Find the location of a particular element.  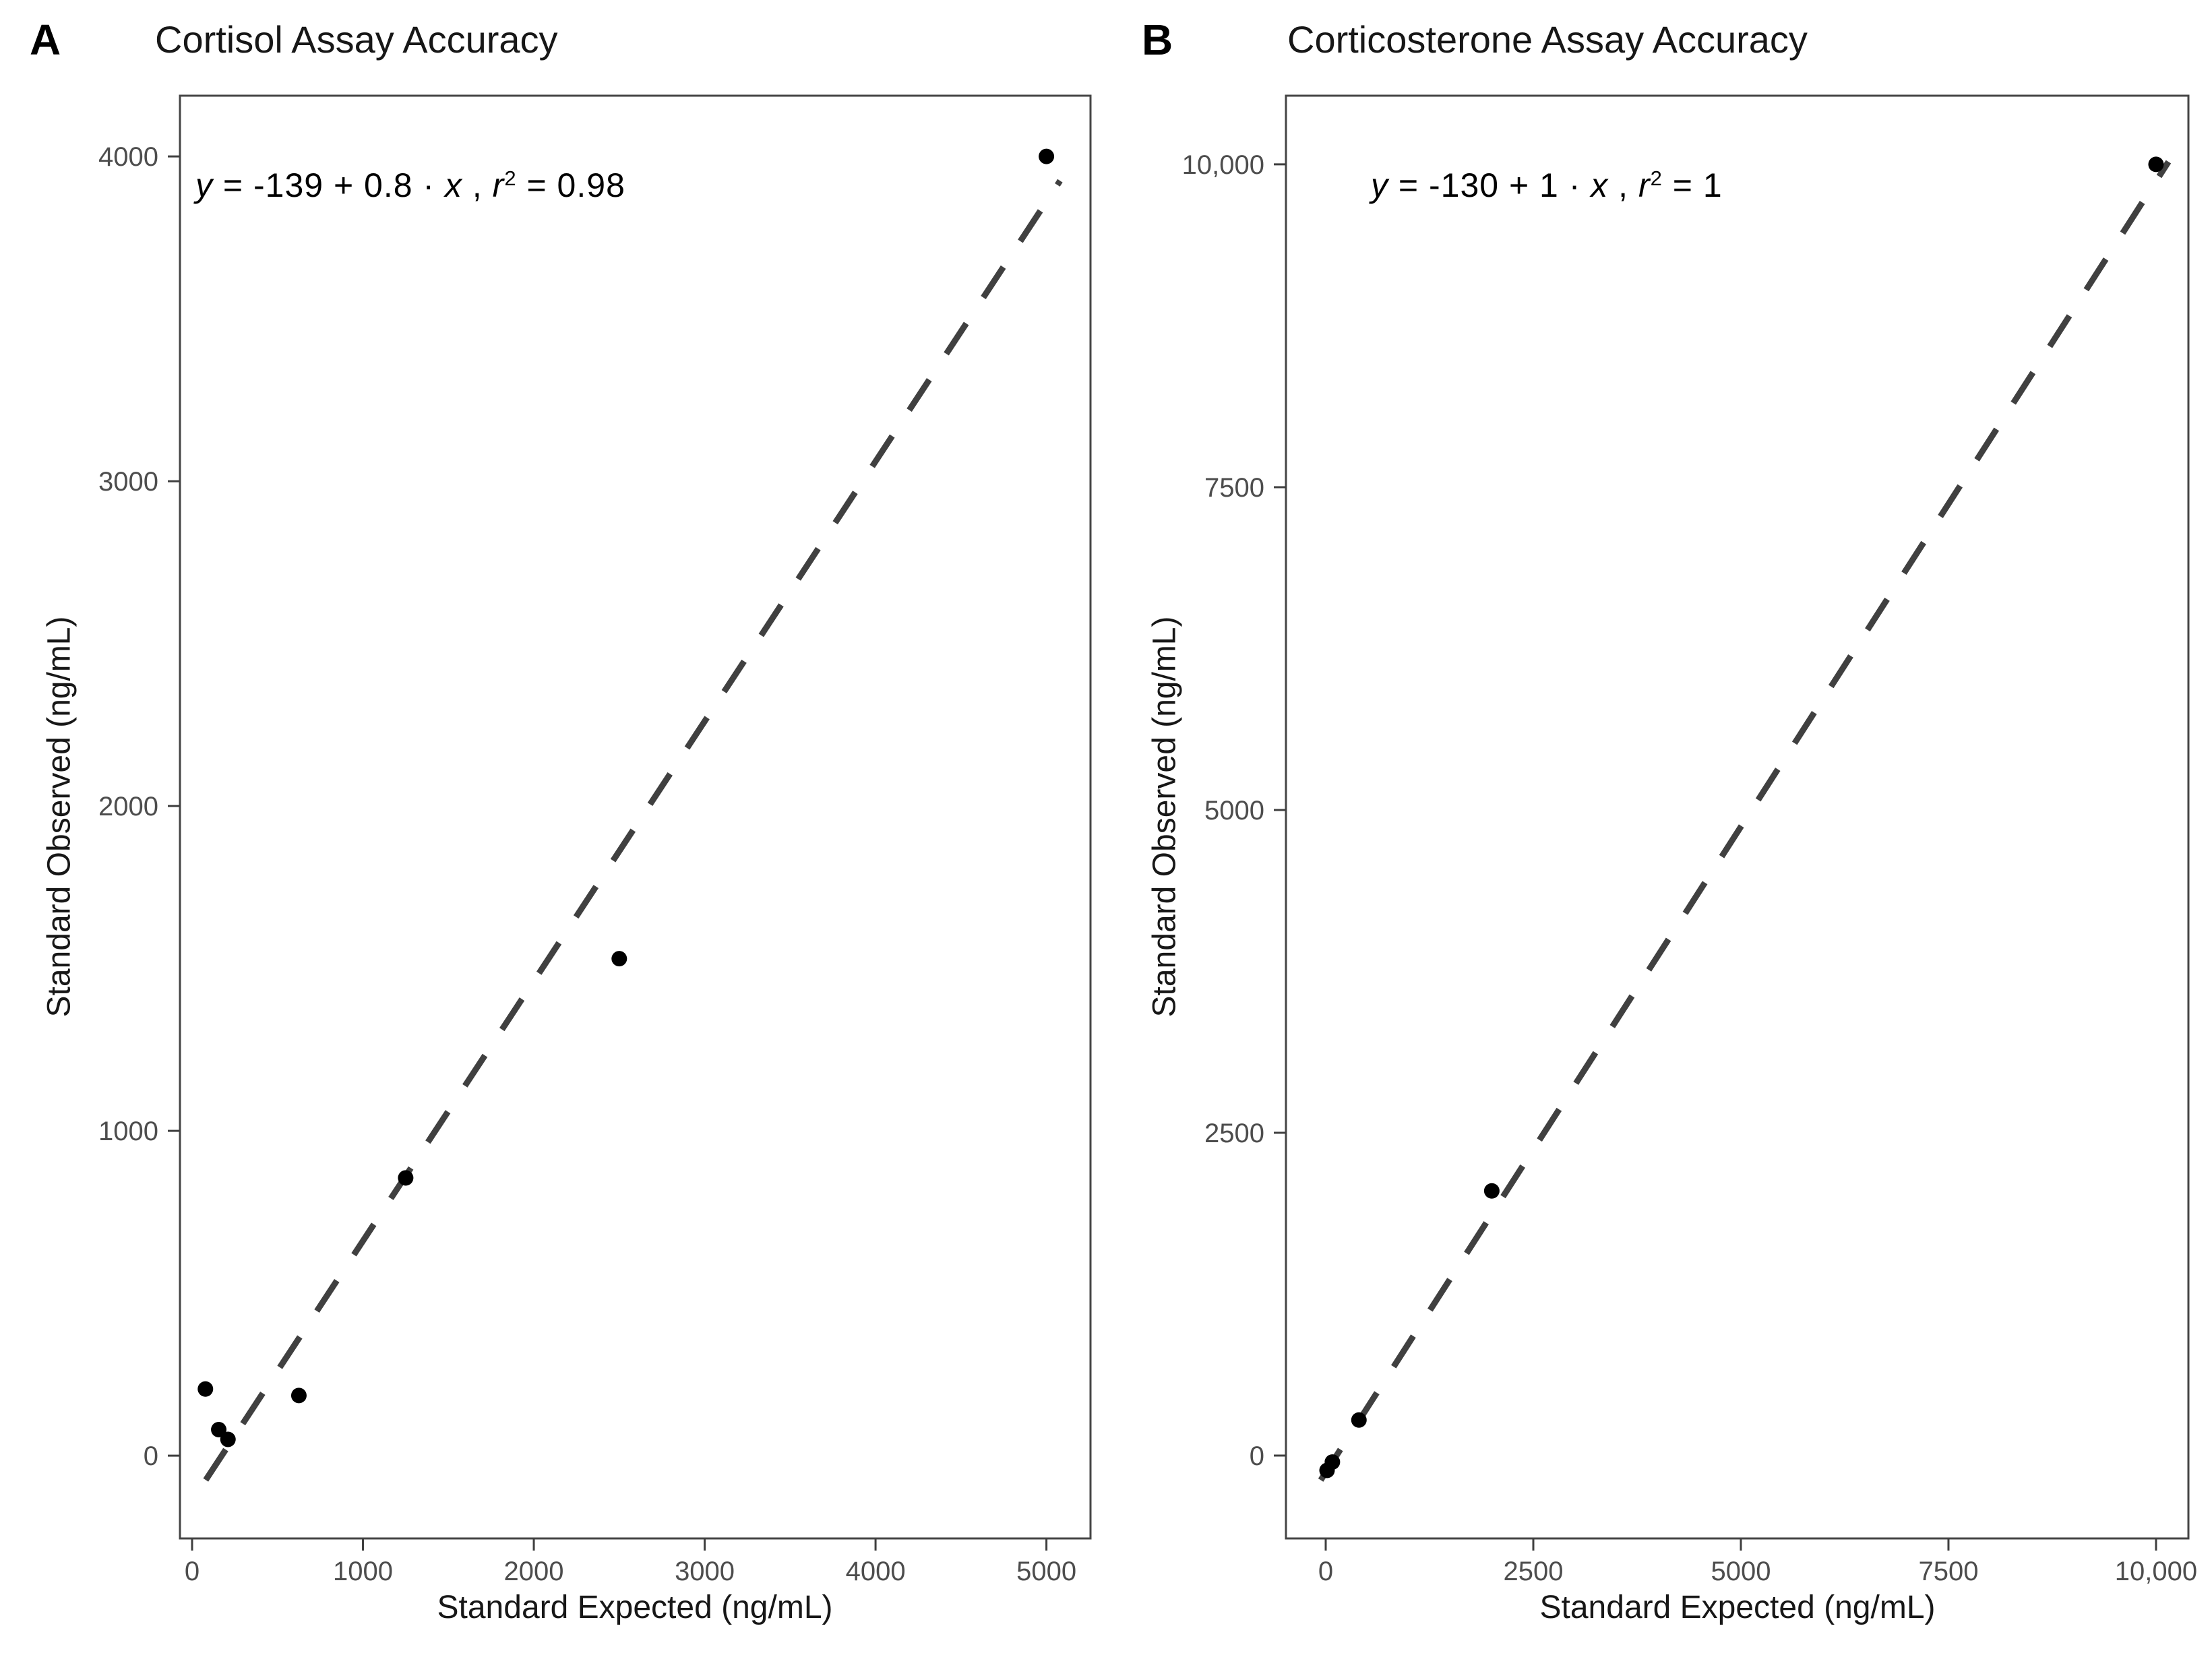

eq-a-x: x is located at coordinates (453, 185).